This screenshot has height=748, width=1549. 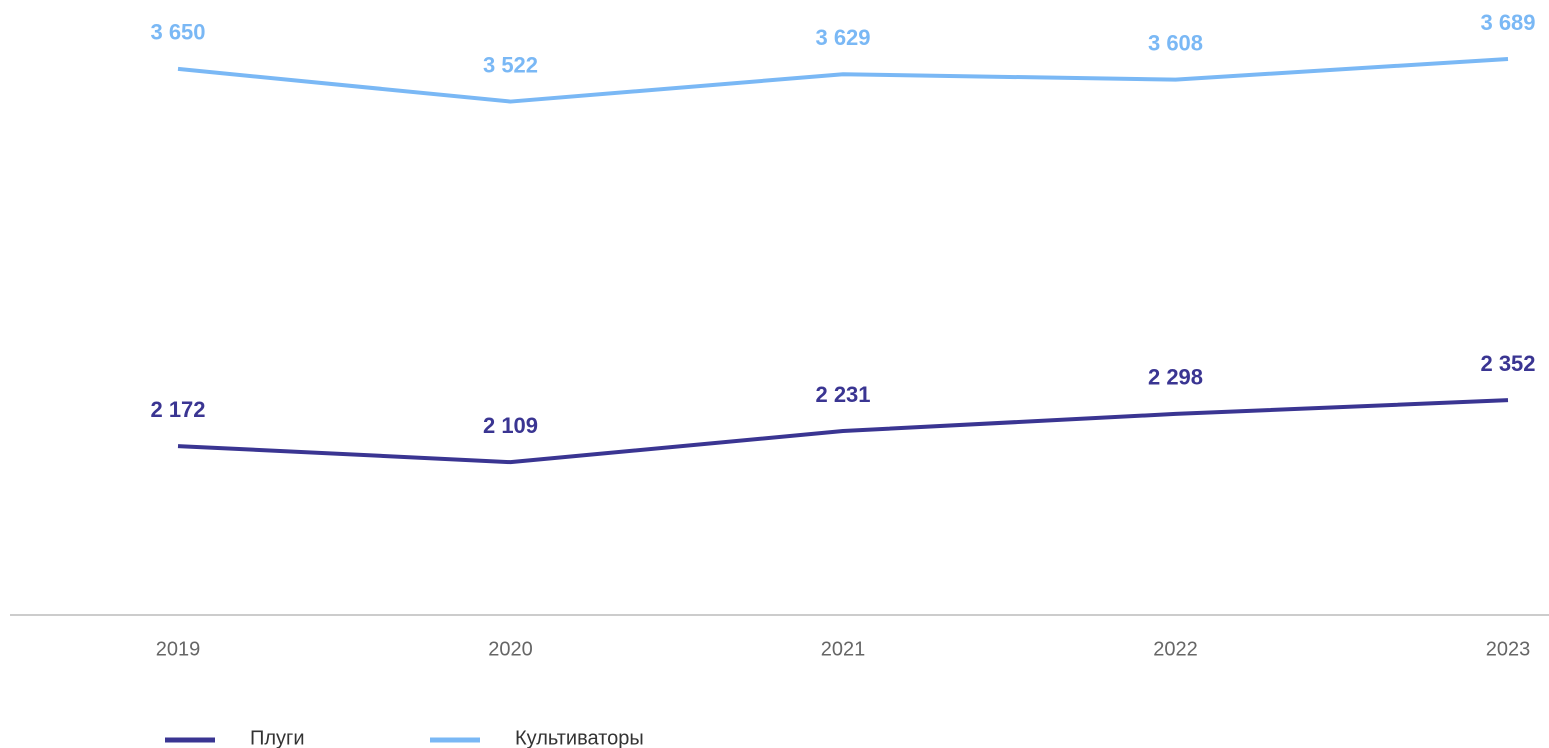 I want to click on value-label: 3 650, so click(x=177, y=32).